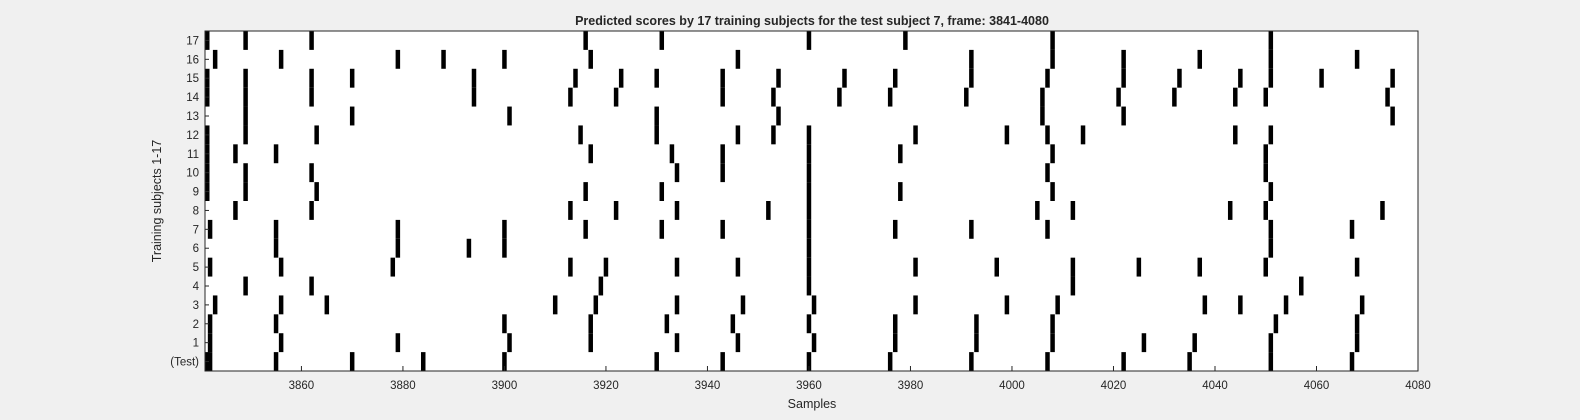  Describe the element at coordinates (1114, 386) in the screenshot. I see `x-tick-label: 4020` at that location.